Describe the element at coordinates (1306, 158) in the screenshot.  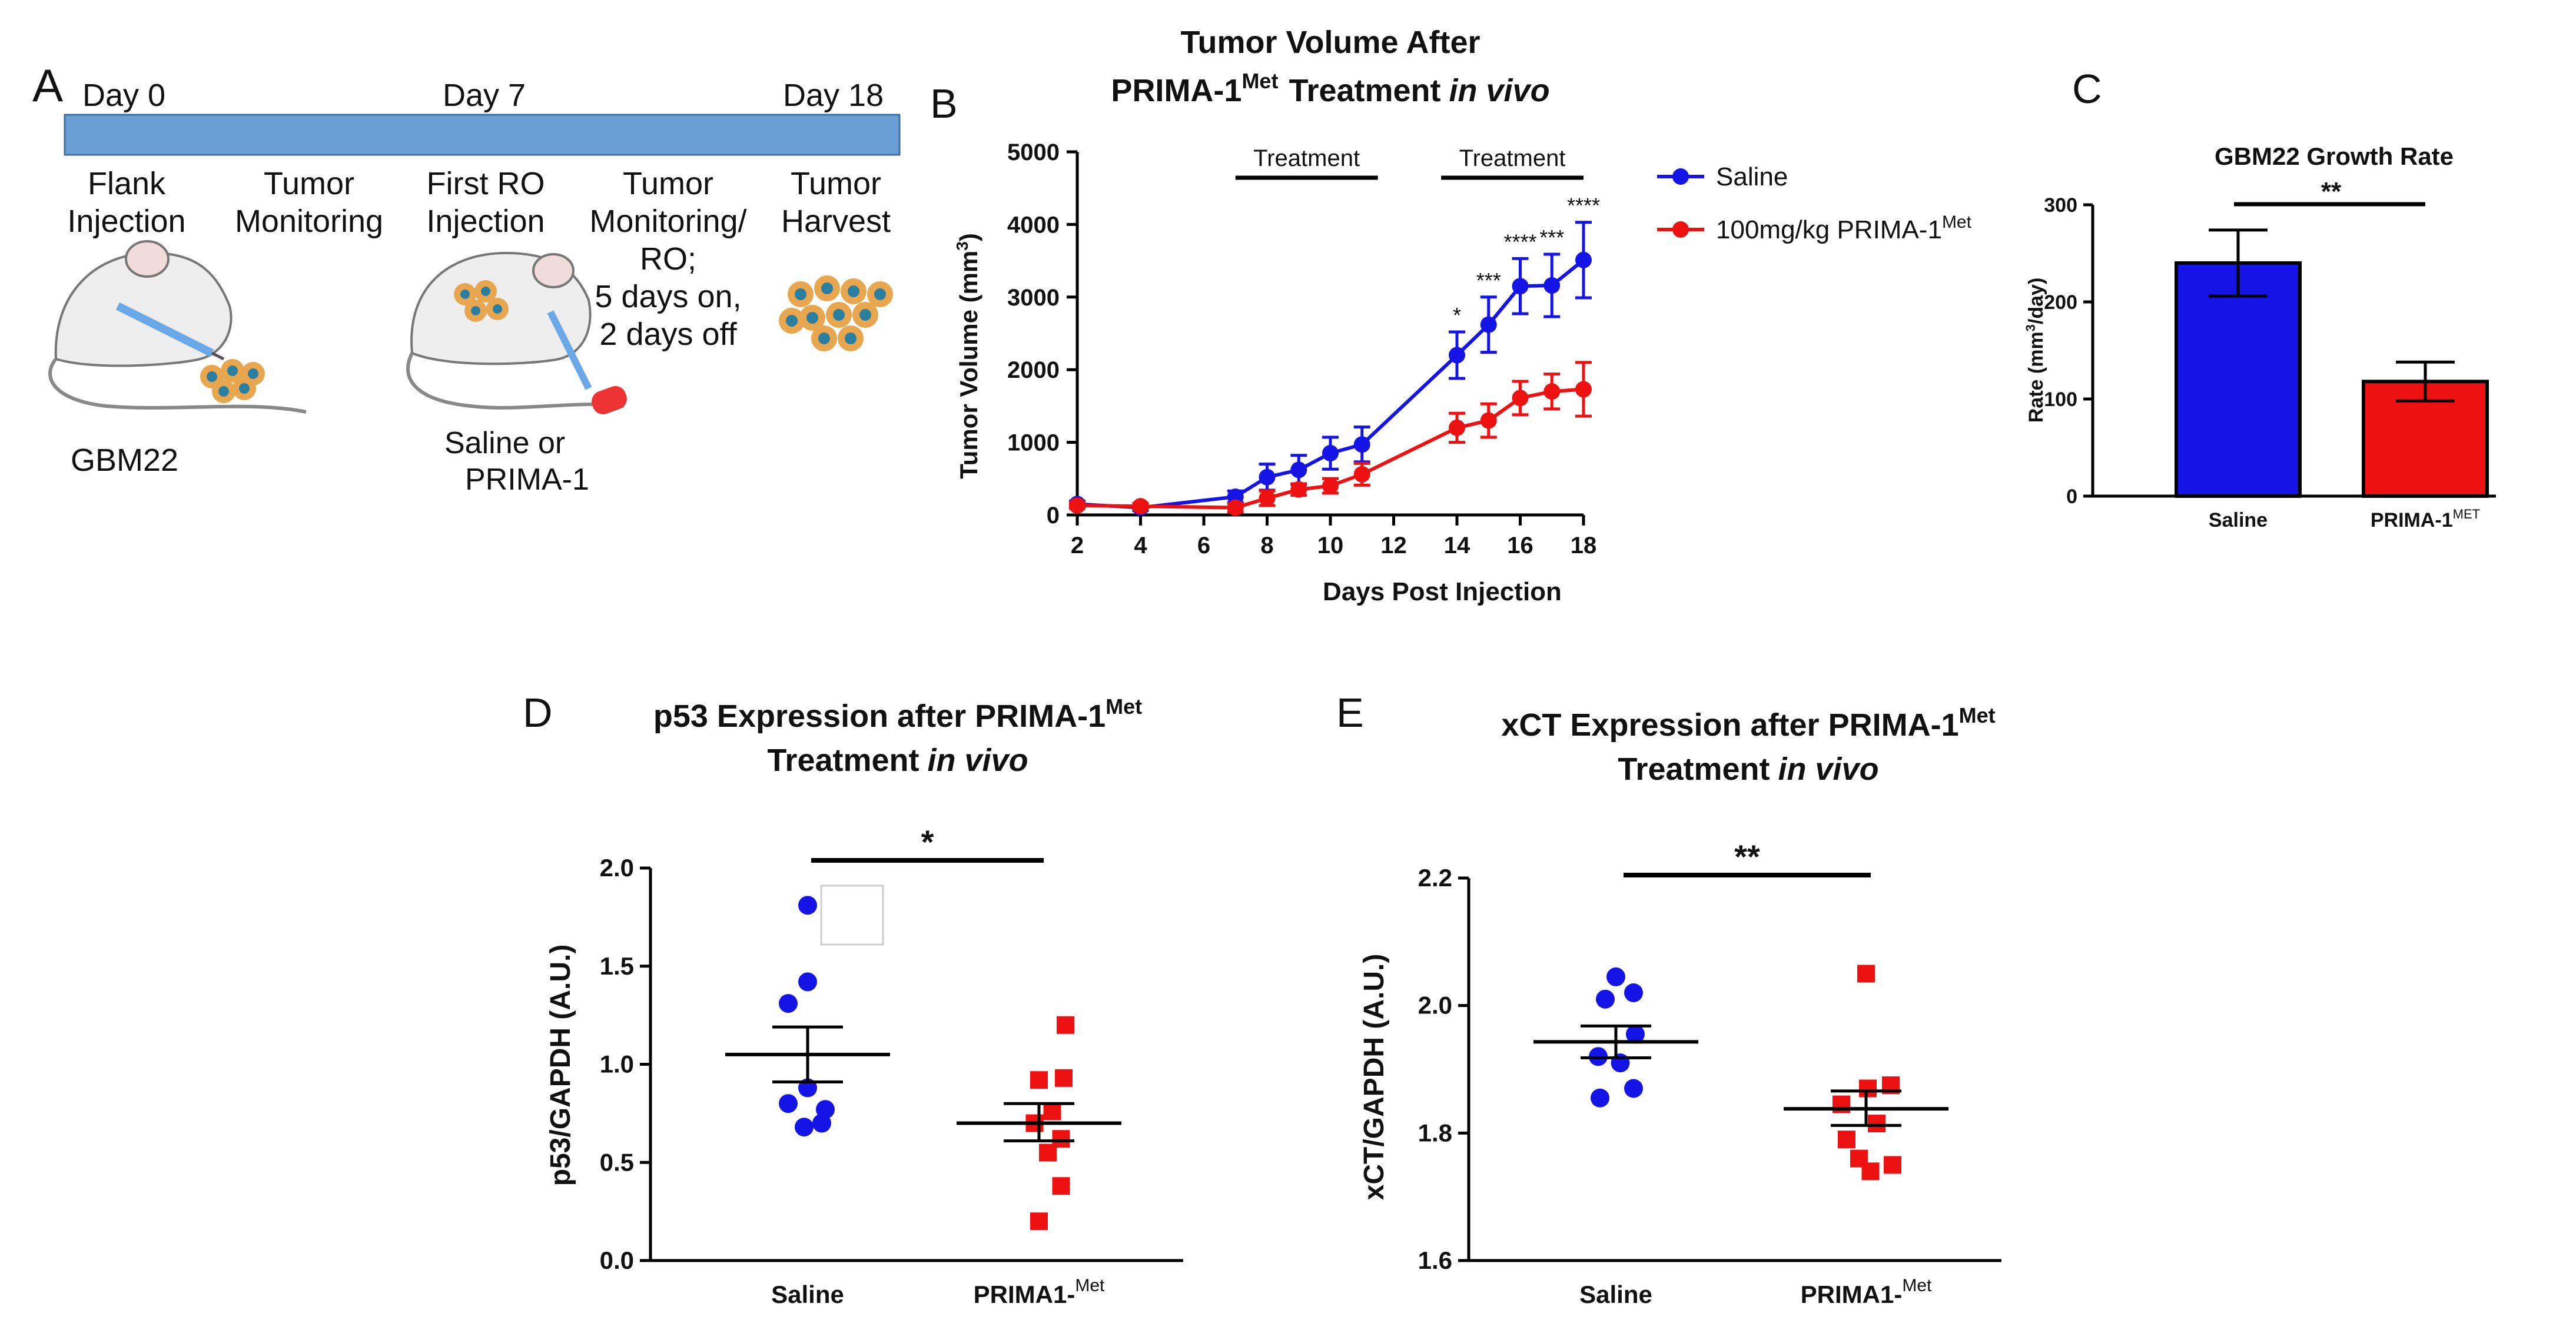
I see `chart-b-treatment-label: Treatment` at that location.